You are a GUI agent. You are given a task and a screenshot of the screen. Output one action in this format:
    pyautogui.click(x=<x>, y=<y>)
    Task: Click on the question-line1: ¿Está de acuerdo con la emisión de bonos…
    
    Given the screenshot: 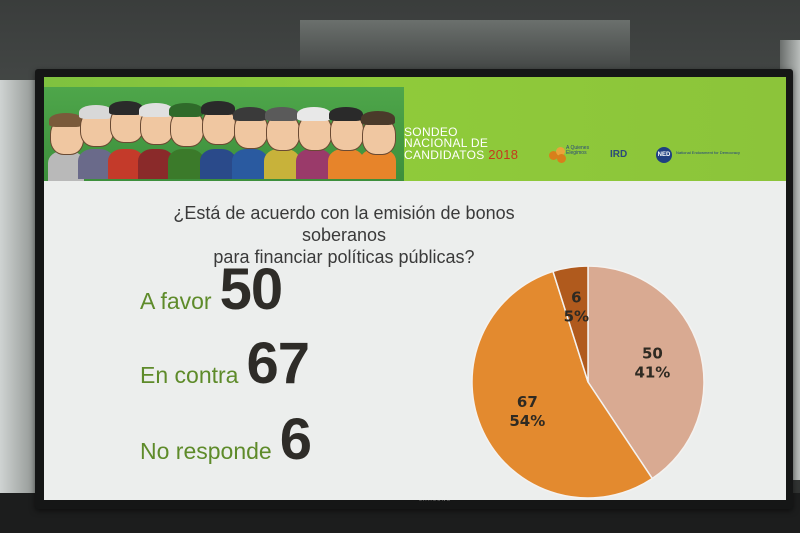 What is the action you would take?
    pyautogui.click(x=344, y=224)
    